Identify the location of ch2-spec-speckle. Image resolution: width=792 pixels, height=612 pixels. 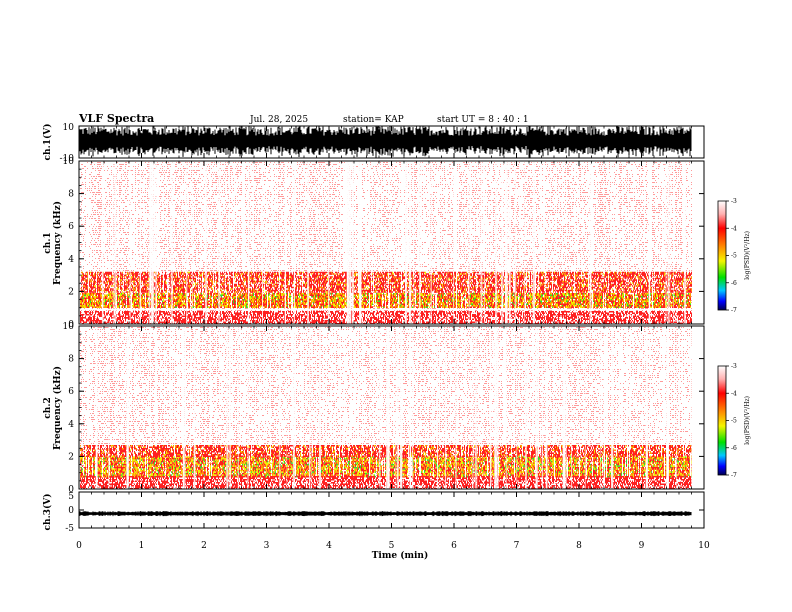
(262, 407).